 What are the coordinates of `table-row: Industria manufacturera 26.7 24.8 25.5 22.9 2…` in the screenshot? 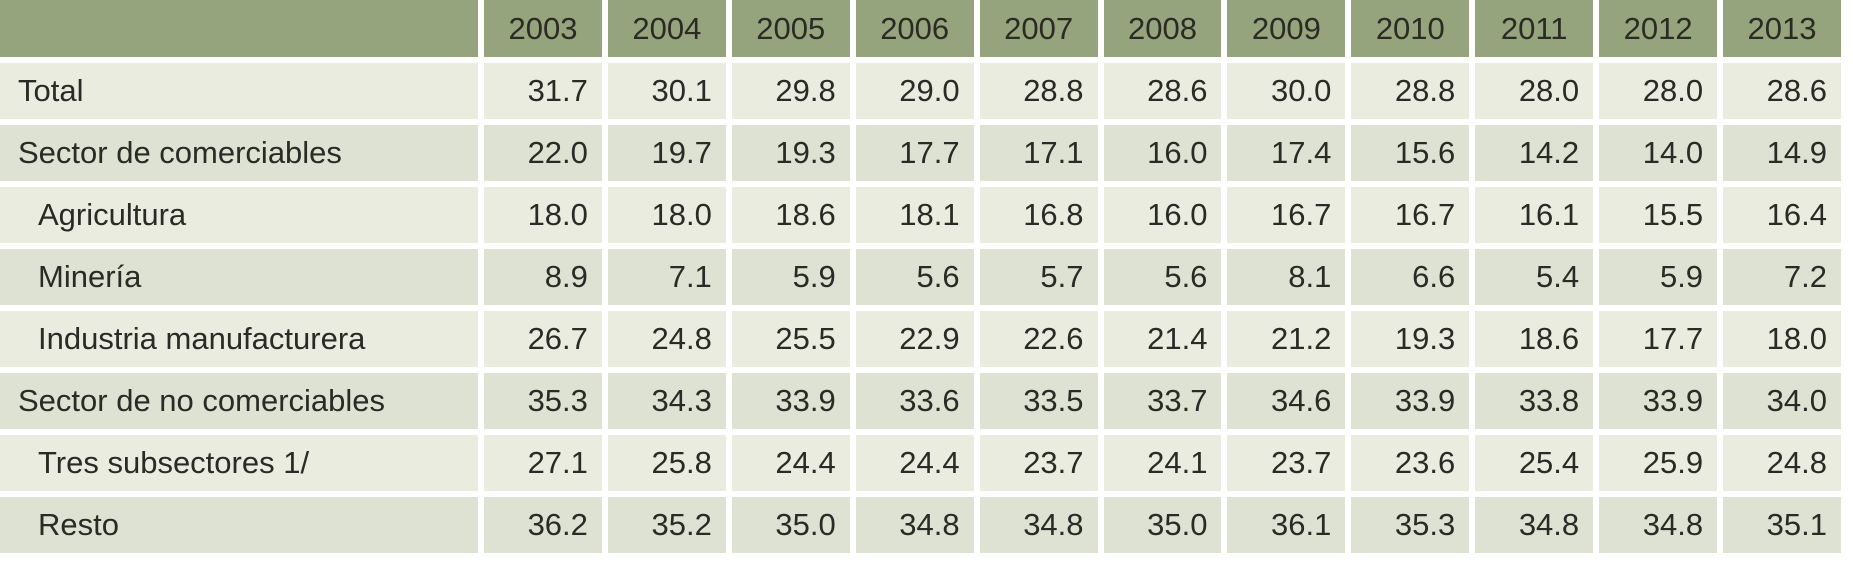 It's located at (920, 339).